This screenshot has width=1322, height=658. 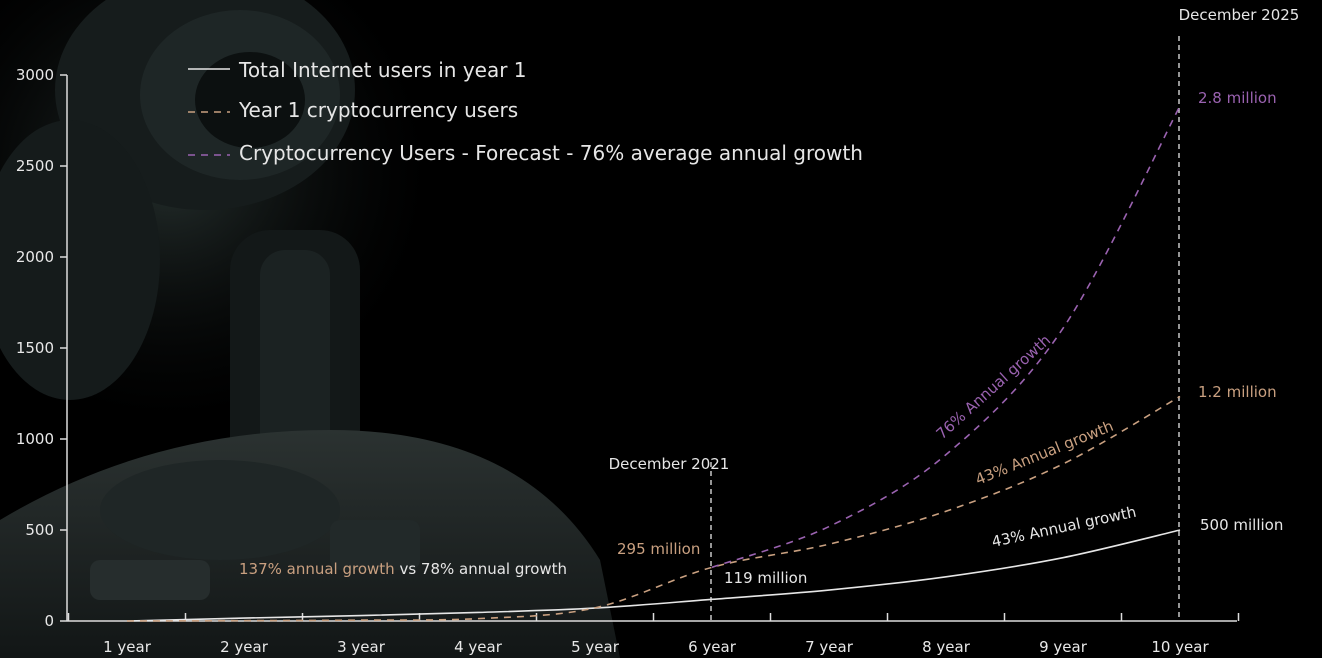 I want to click on x-tick-label: 7 year, so click(x=829, y=647).